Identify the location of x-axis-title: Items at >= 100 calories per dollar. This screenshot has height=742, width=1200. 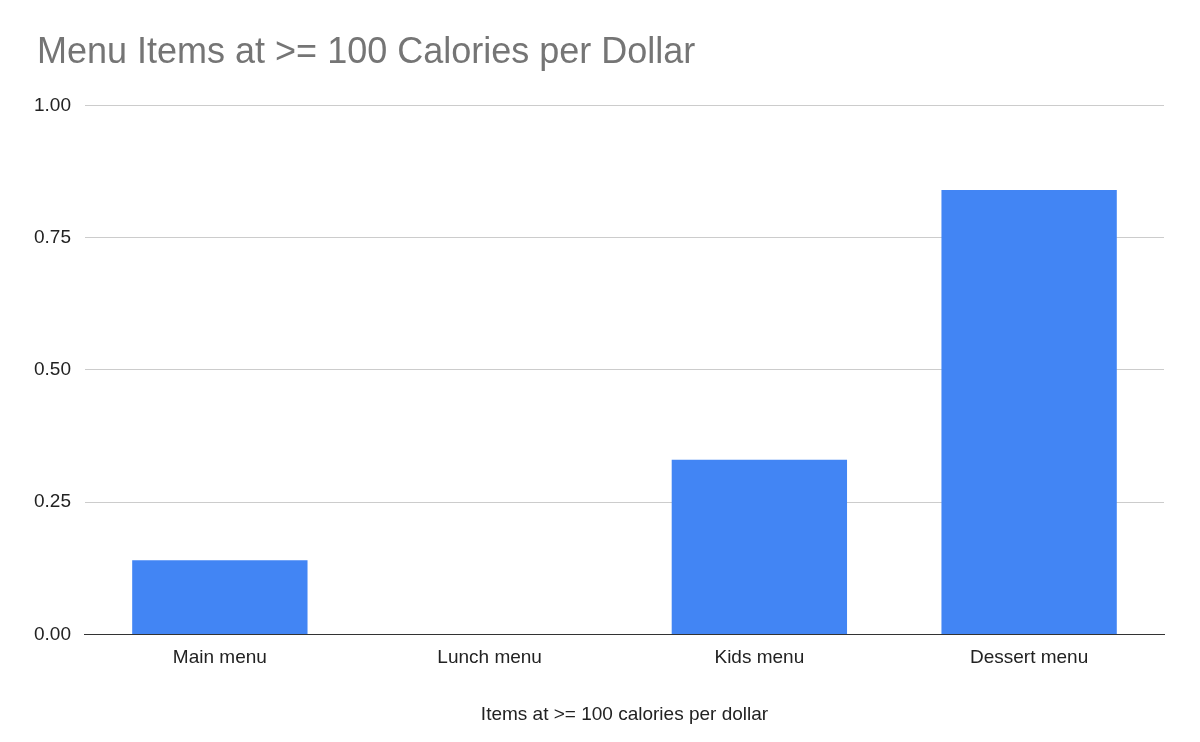
(624, 713).